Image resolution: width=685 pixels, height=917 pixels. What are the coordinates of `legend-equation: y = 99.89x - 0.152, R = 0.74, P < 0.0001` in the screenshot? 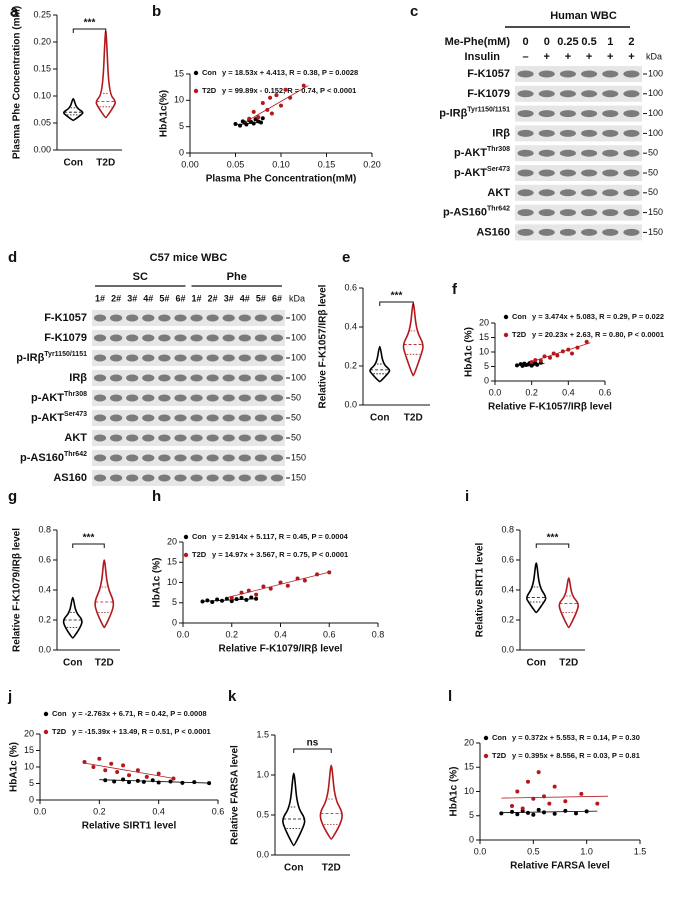 It's located at (289, 90).